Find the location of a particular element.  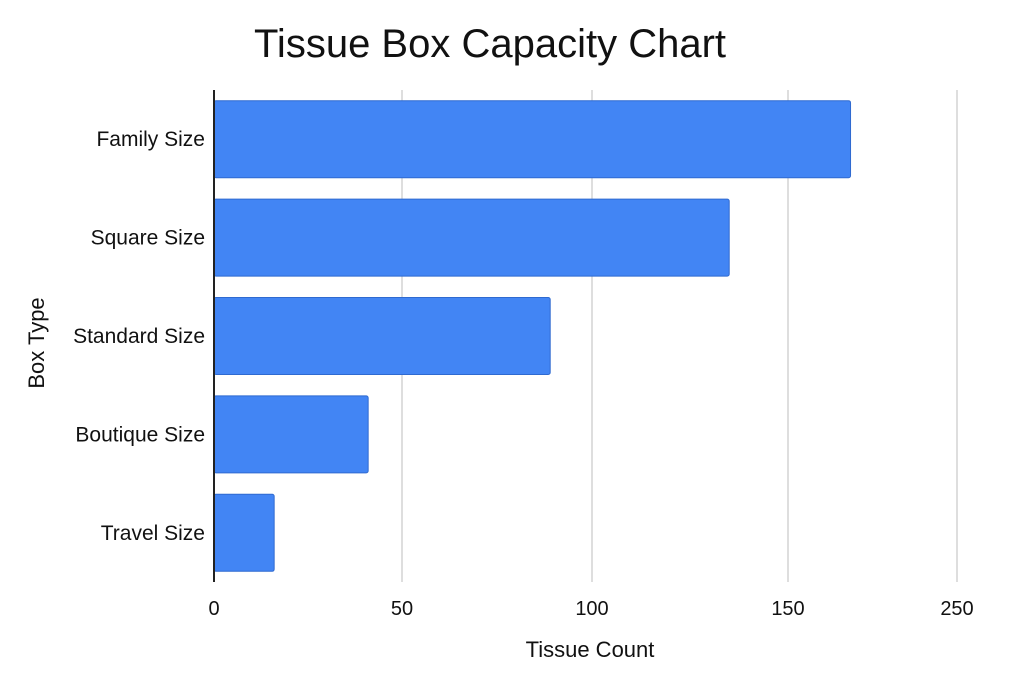

category-label: Standard Size is located at coordinates (139, 336).